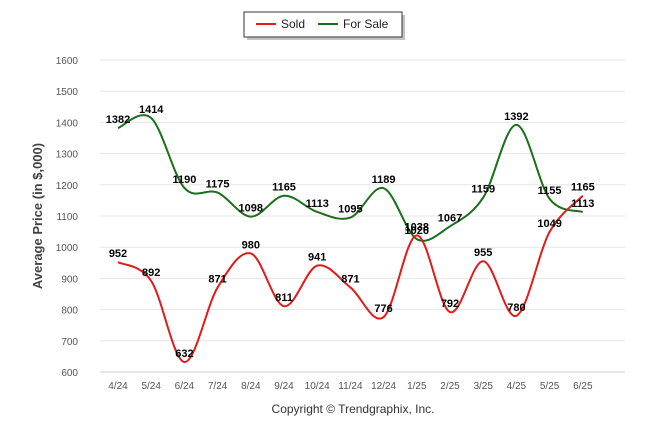 This screenshot has width=646, height=434. Describe the element at coordinates (284, 386) in the screenshot. I see `x-tick-label: 9/24` at that location.